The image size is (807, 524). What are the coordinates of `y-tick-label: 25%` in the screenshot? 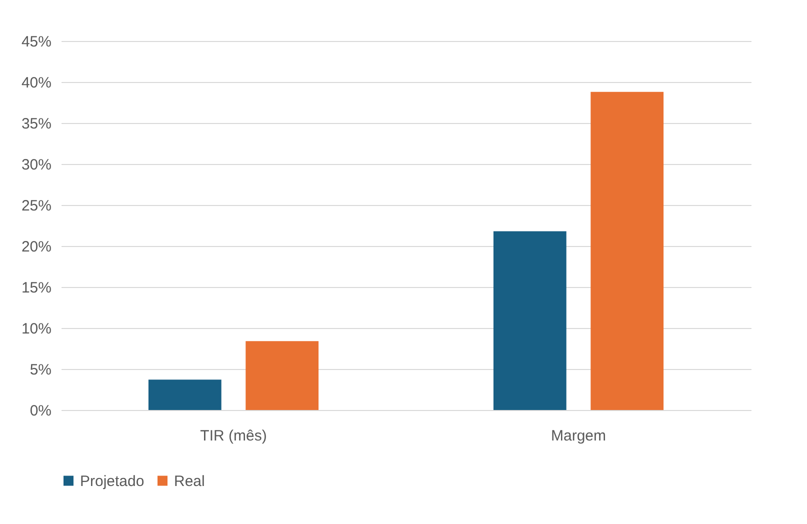 It's located at (36, 206).